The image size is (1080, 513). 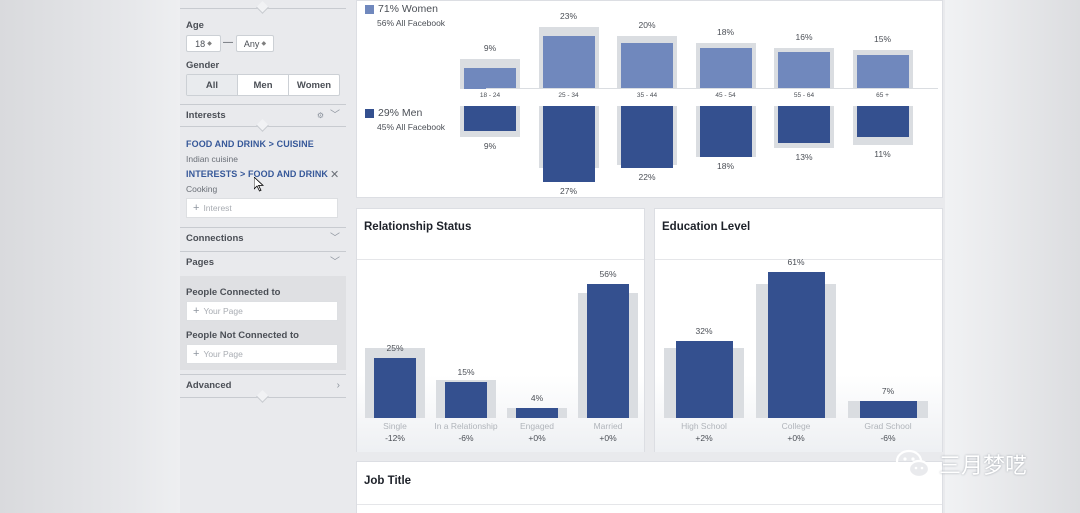 I want to click on bar-value-label: 15%, so click(x=466, y=372).